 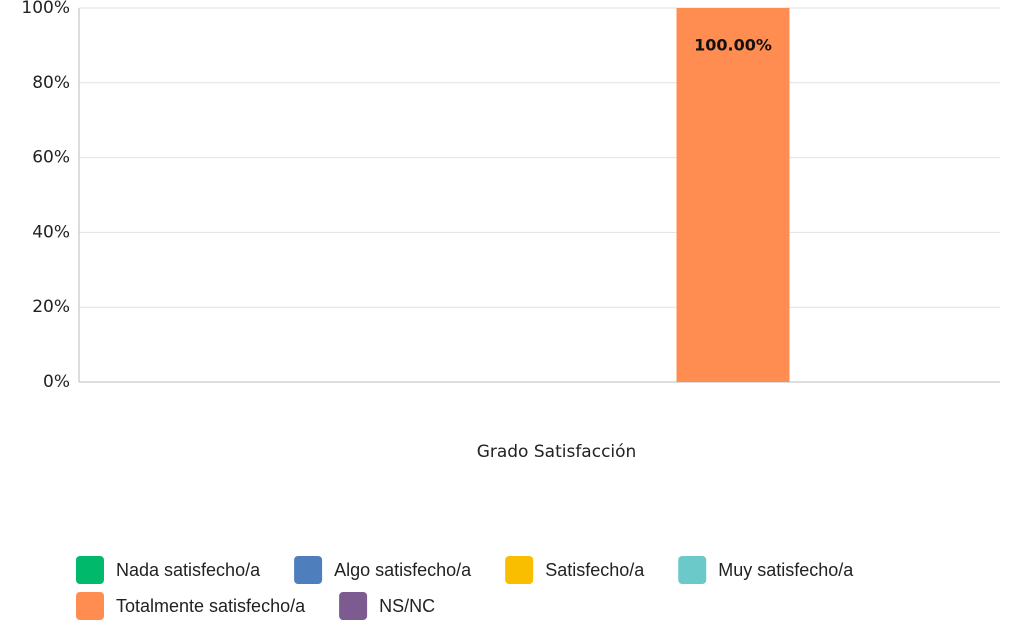 I want to click on legend-label: Muy satisfecho/a, so click(x=786, y=570).